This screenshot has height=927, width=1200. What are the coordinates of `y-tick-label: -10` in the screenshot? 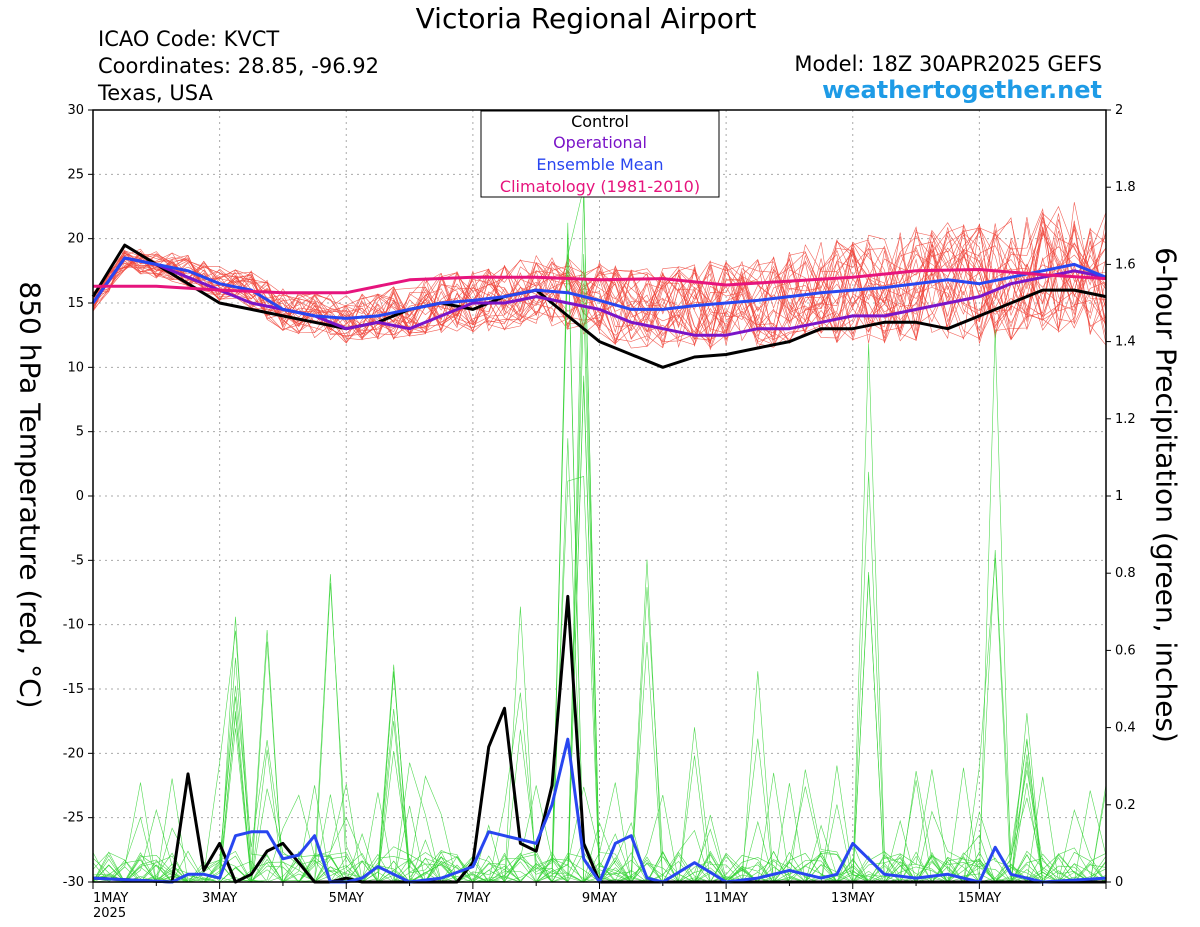 It's located at (73, 625).